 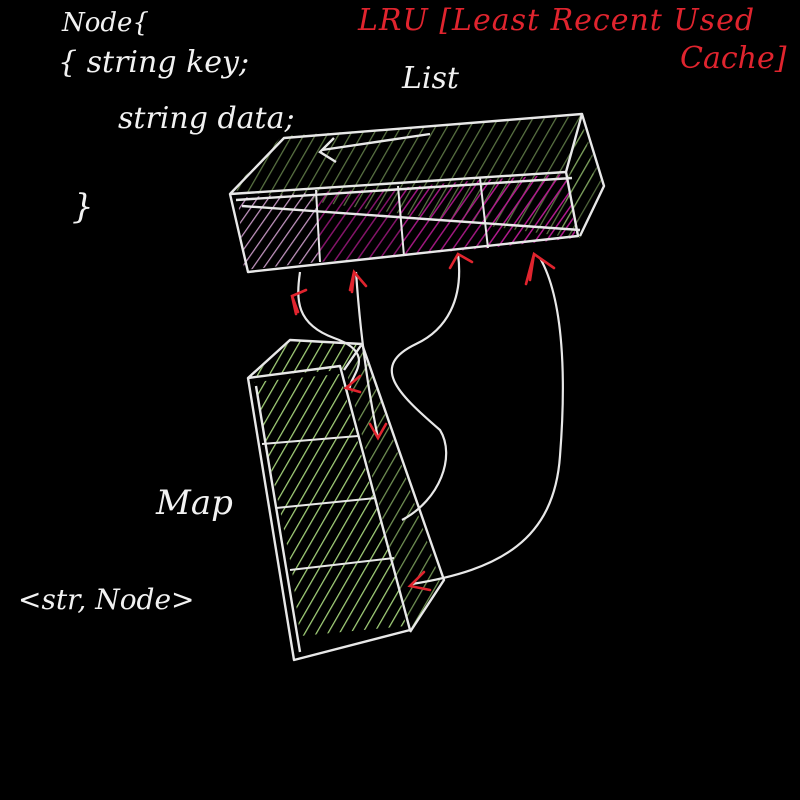 What do you see at coordinates (194, 503) in the screenshot?
I see `map-label: Map` at bounding box center [194, 503].